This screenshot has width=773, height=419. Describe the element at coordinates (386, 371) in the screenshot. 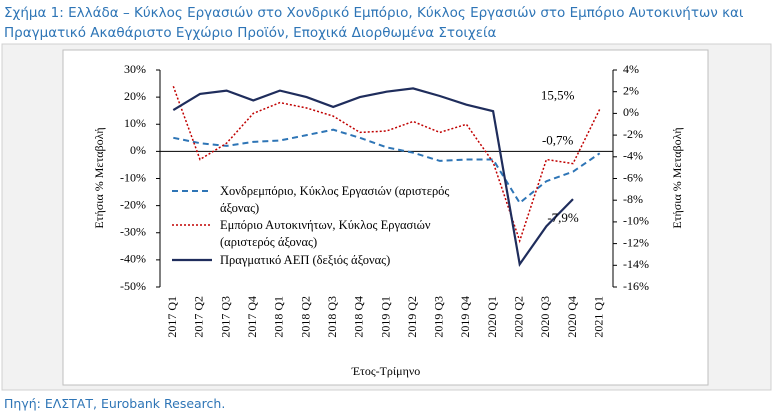

I see `x-axis-title: Έτος-Τρίμηνο` at that location.